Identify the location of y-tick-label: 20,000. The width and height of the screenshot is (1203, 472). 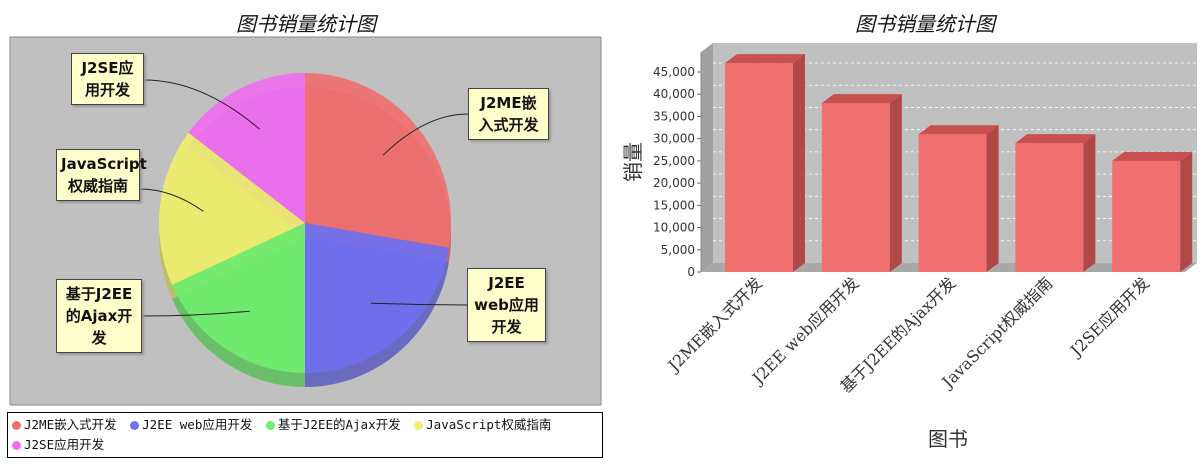
(674, 183).